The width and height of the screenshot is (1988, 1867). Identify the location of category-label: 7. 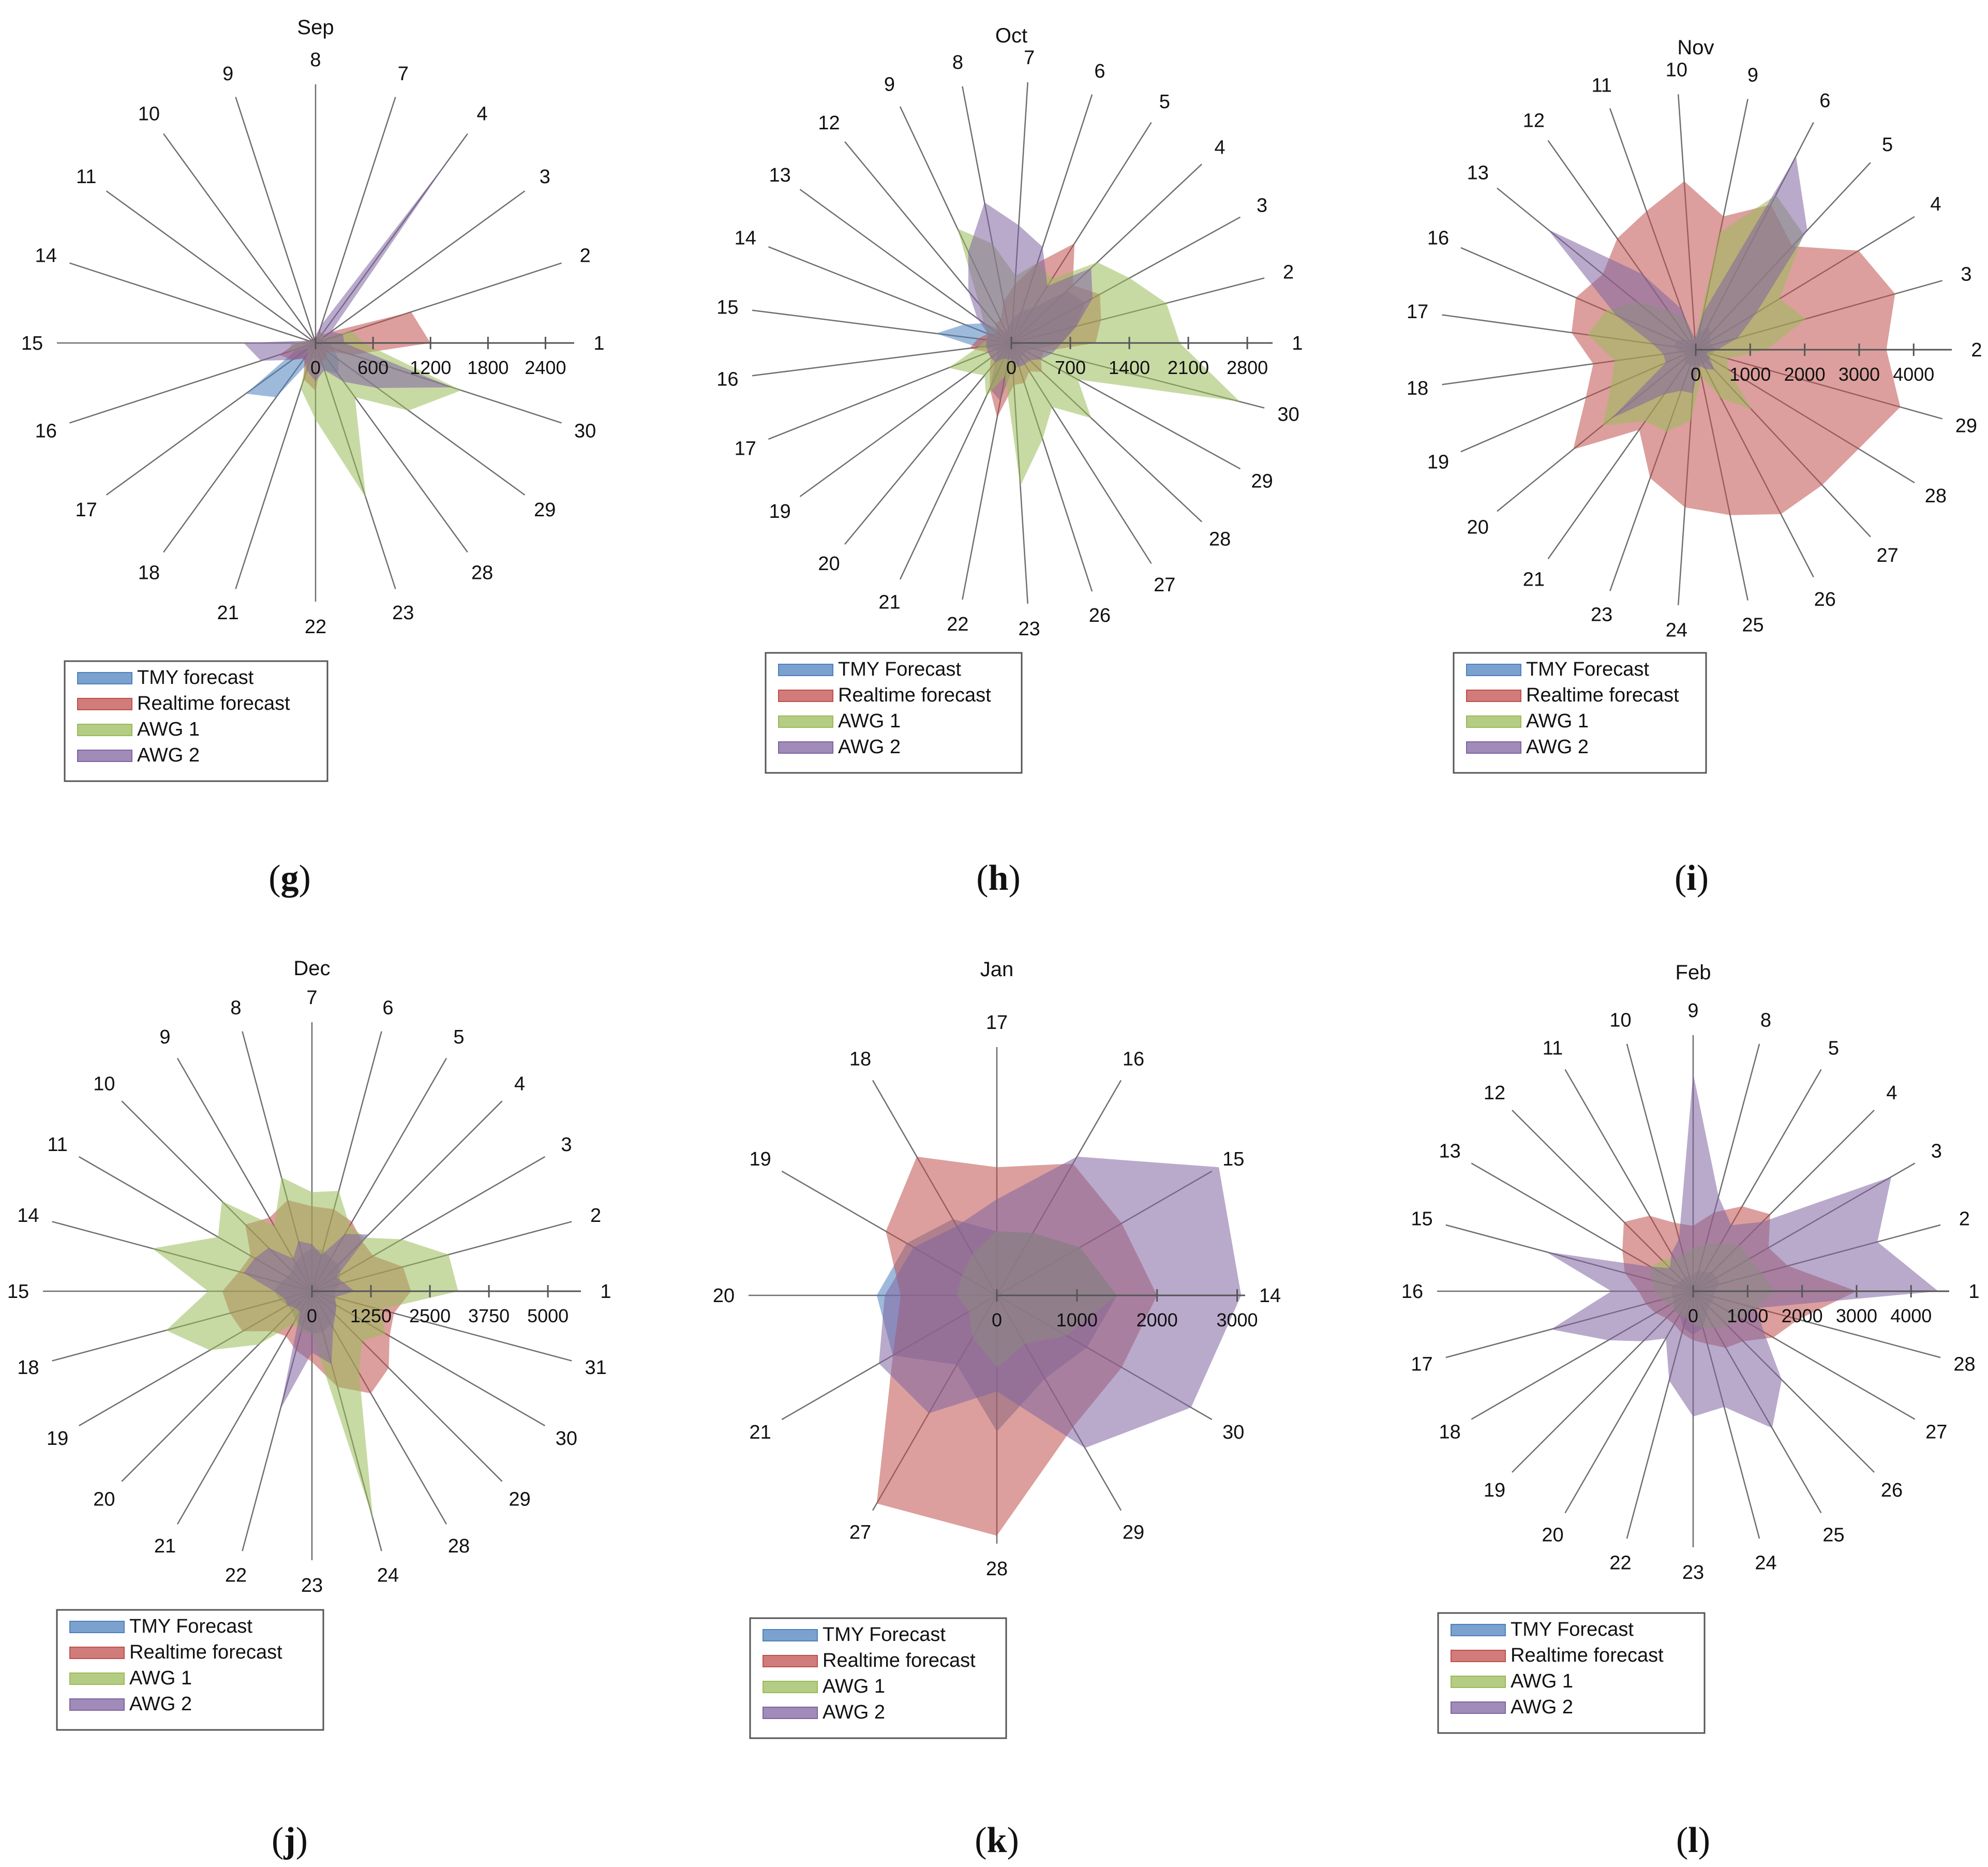
(1029, 58).